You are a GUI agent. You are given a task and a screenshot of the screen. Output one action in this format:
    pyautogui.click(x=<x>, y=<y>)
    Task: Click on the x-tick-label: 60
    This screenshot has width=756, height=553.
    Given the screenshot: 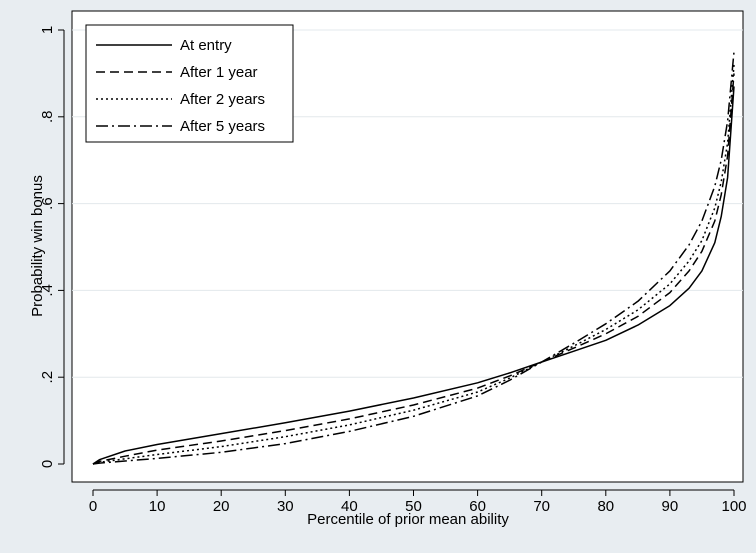 What is the action you would take?
    pyautogui.click(x=477, y=506)
    